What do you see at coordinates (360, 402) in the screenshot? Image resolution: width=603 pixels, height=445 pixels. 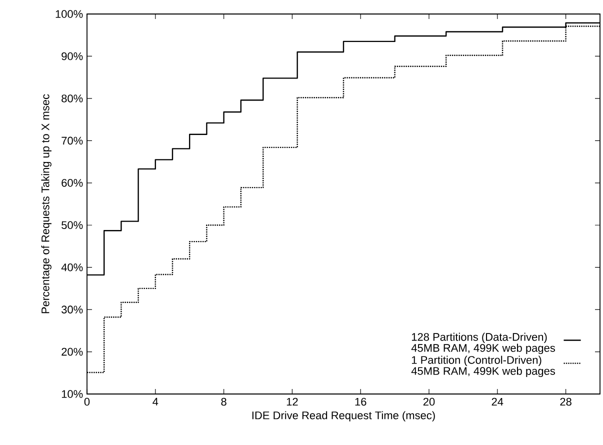 I see `x-tick-label: 16` at bounding box center [360, 402].